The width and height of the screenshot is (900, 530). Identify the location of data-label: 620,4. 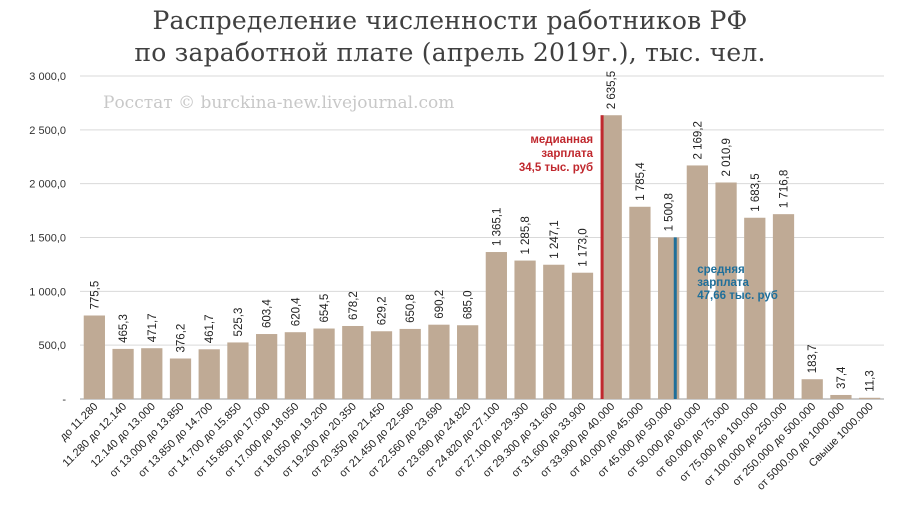
(296, 311).